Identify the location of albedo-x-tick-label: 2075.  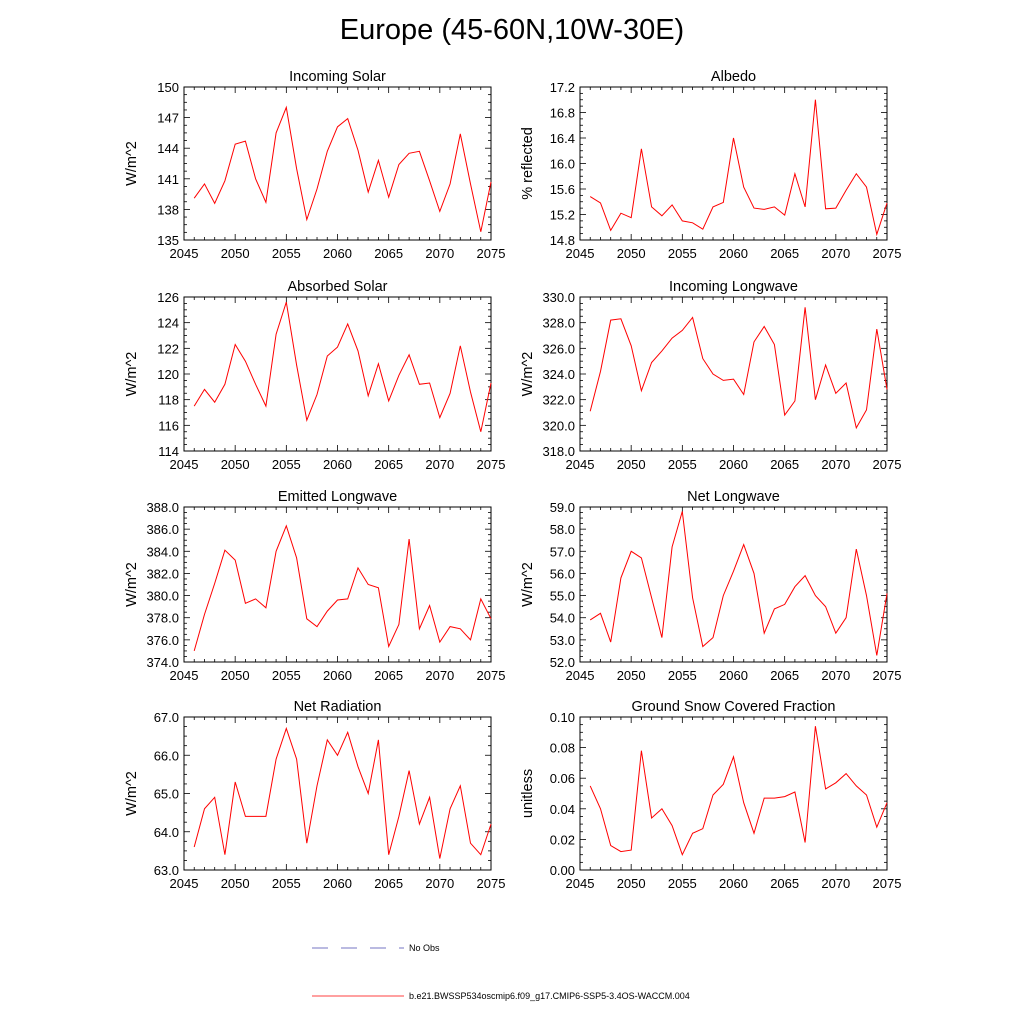
(887, 253).